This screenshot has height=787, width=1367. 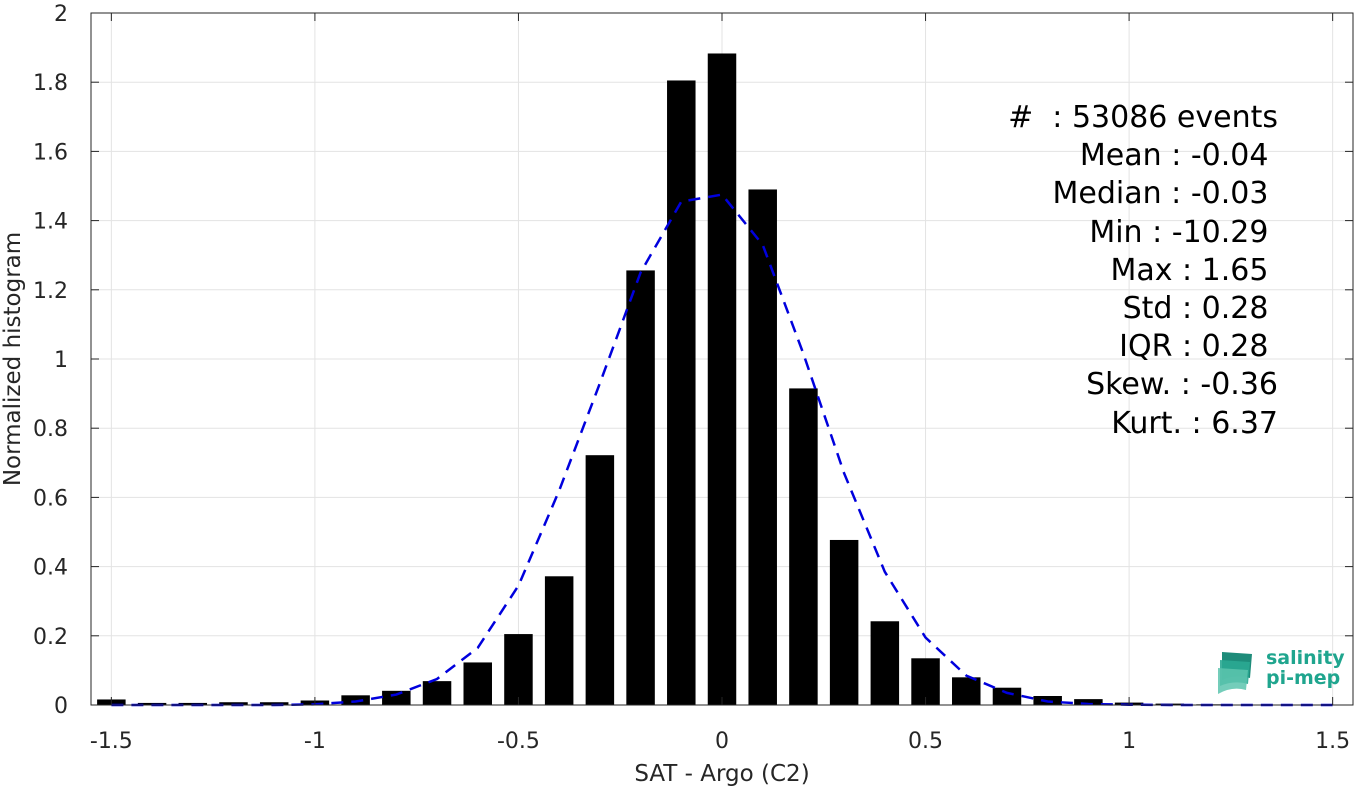 What do you see at coordinates (111, 741) in the screenshot?
I see `x-tick-label: -1.5` at bounding box center [111, 741].